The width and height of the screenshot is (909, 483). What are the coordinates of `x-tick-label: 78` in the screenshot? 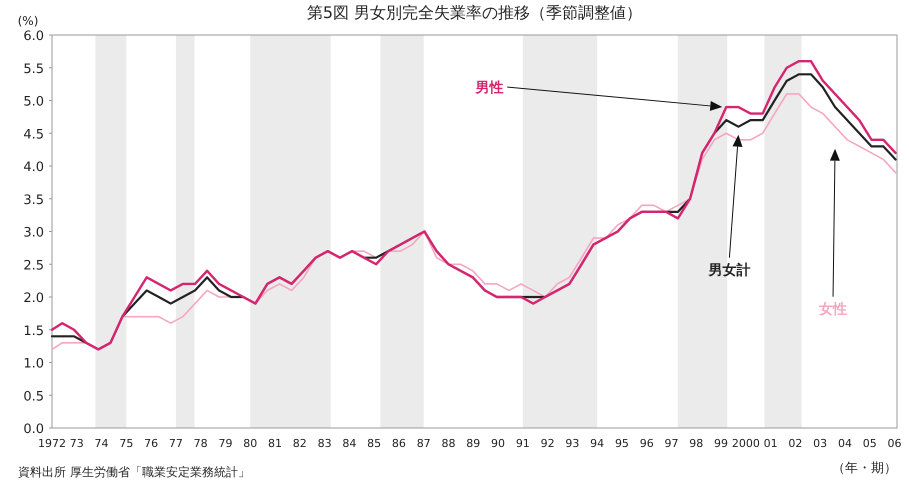 It's located at (201, 443).